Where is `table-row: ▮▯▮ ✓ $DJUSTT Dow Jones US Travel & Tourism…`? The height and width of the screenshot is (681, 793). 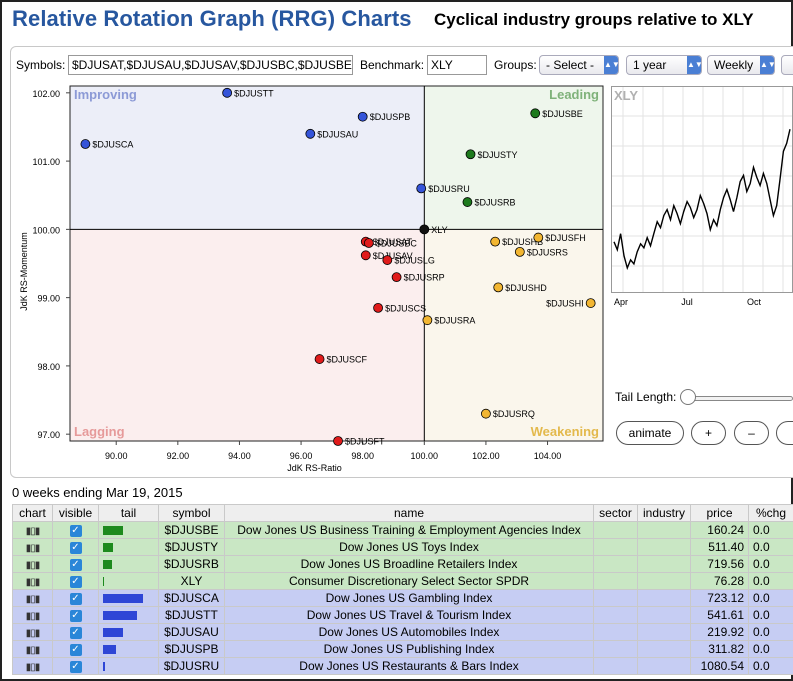 table-row: ▮▯▮ ✓ $DJUSTT Dow Jones US Travel & Tourism… is located at coordinates (402, 615).